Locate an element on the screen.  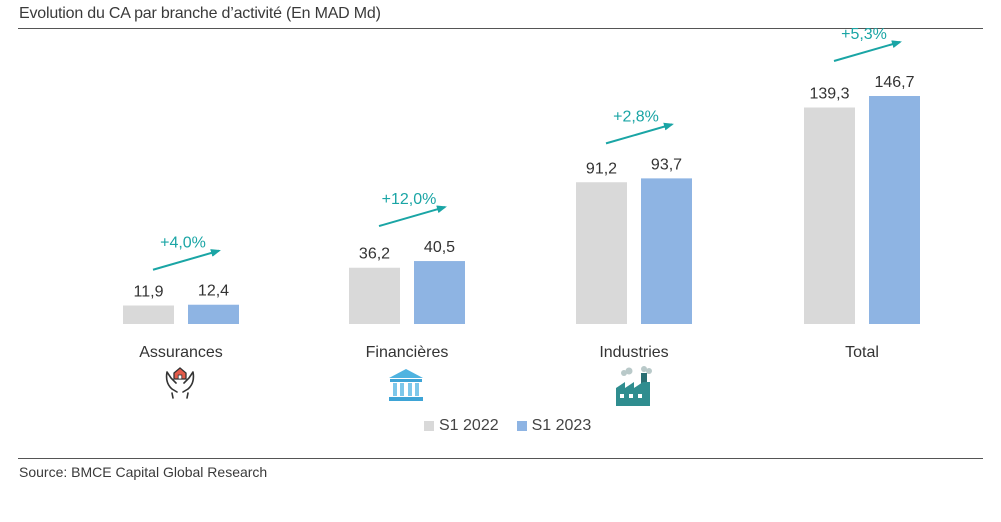
category-label-2: Industries is located at coordinates (633, 352).